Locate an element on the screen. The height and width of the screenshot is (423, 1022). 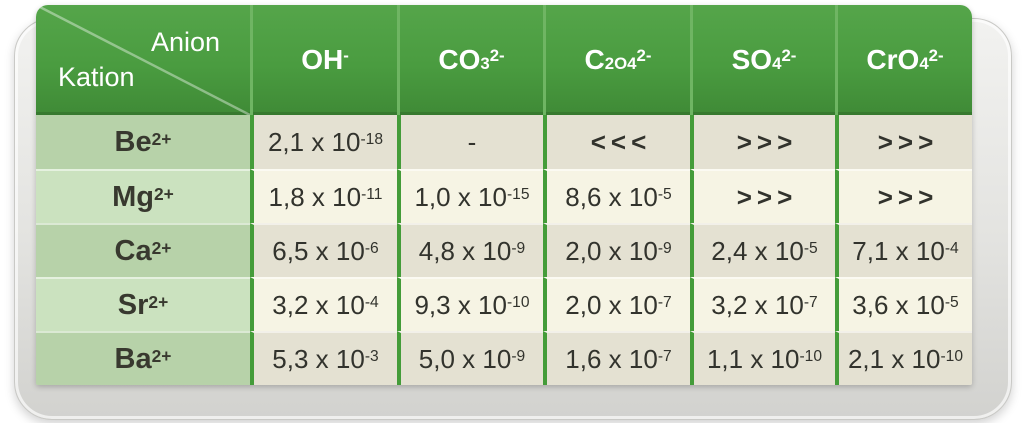
cell-mg-so4: >>> is located at coordinates (762, 196).